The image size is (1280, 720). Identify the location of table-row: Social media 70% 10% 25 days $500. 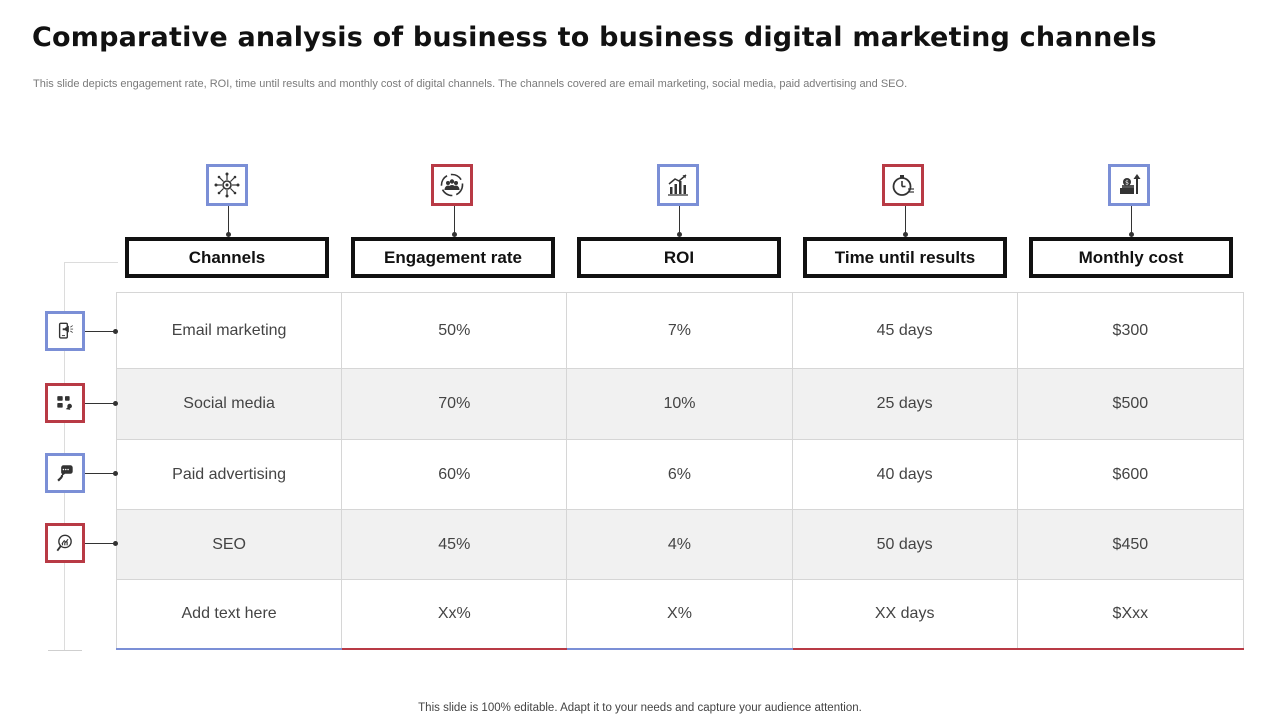
(680, 404).